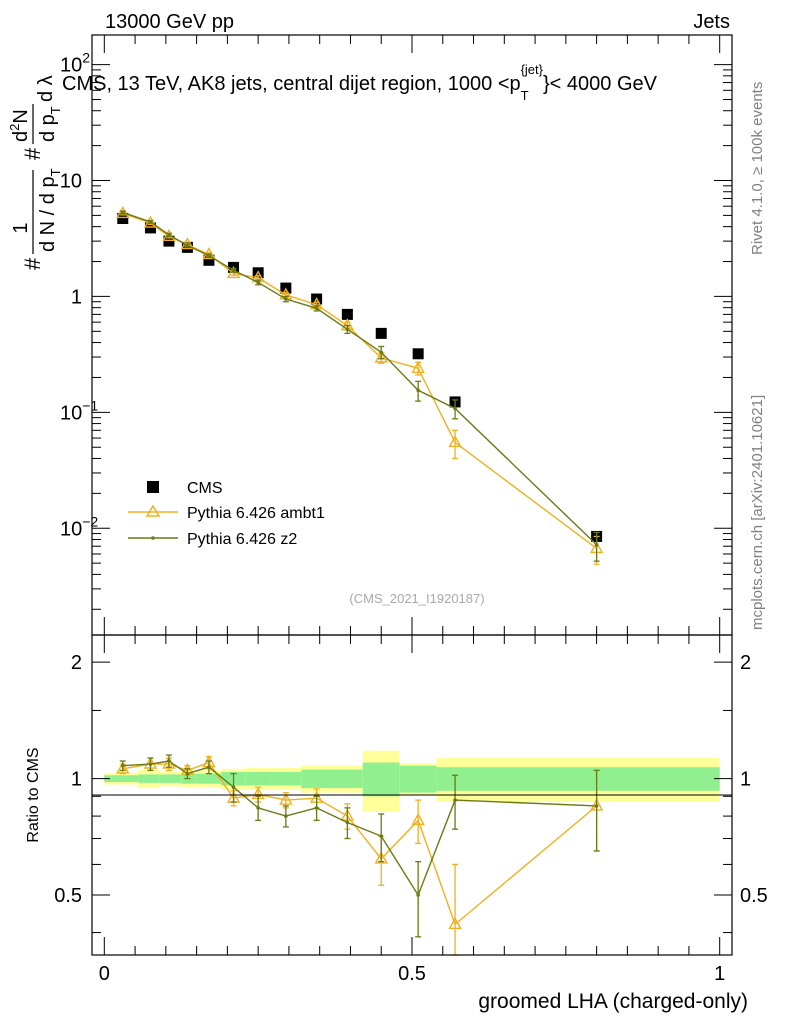 Image resolution: width=786 pixels, height=1024 pixels. What do you see at coordinates (711, 22) in the screenshot?
I see `header-jets: Jets` at bounding box center [711, 22].